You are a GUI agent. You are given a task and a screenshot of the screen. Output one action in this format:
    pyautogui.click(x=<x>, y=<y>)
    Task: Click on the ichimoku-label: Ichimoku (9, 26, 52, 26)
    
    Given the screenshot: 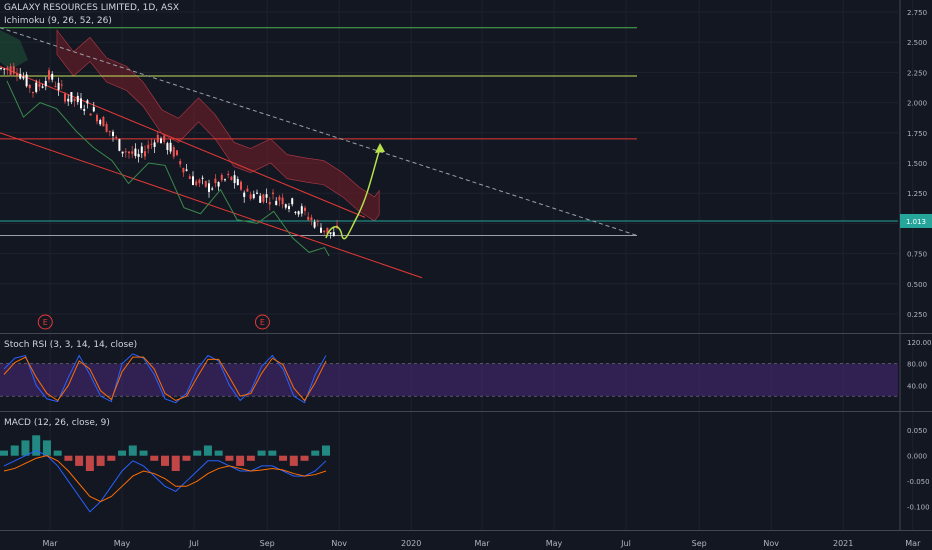 What is the action you would take?
    pyautogui.click(x=58, y=21)
    